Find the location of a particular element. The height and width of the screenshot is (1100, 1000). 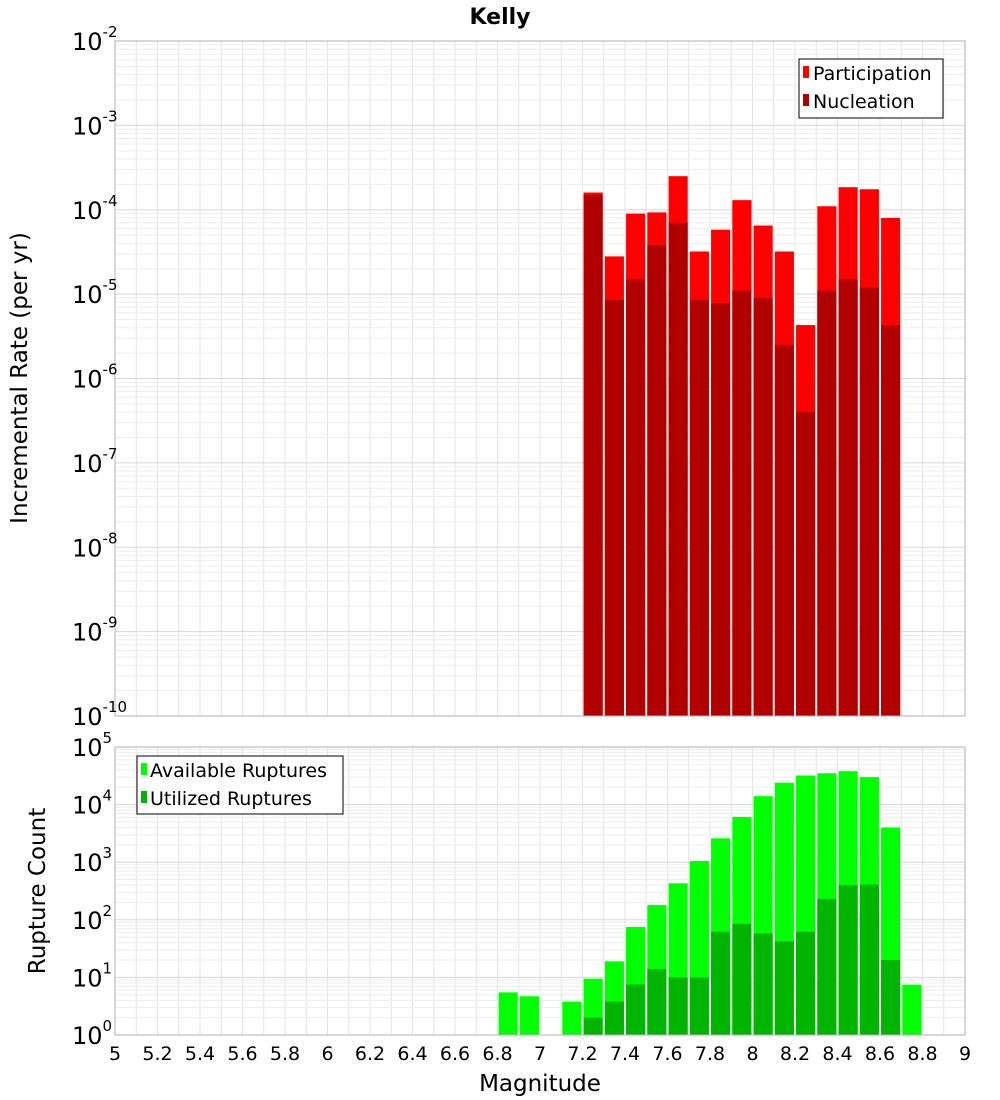

legend-utilized-swatch is located at coordinates (144, 797).